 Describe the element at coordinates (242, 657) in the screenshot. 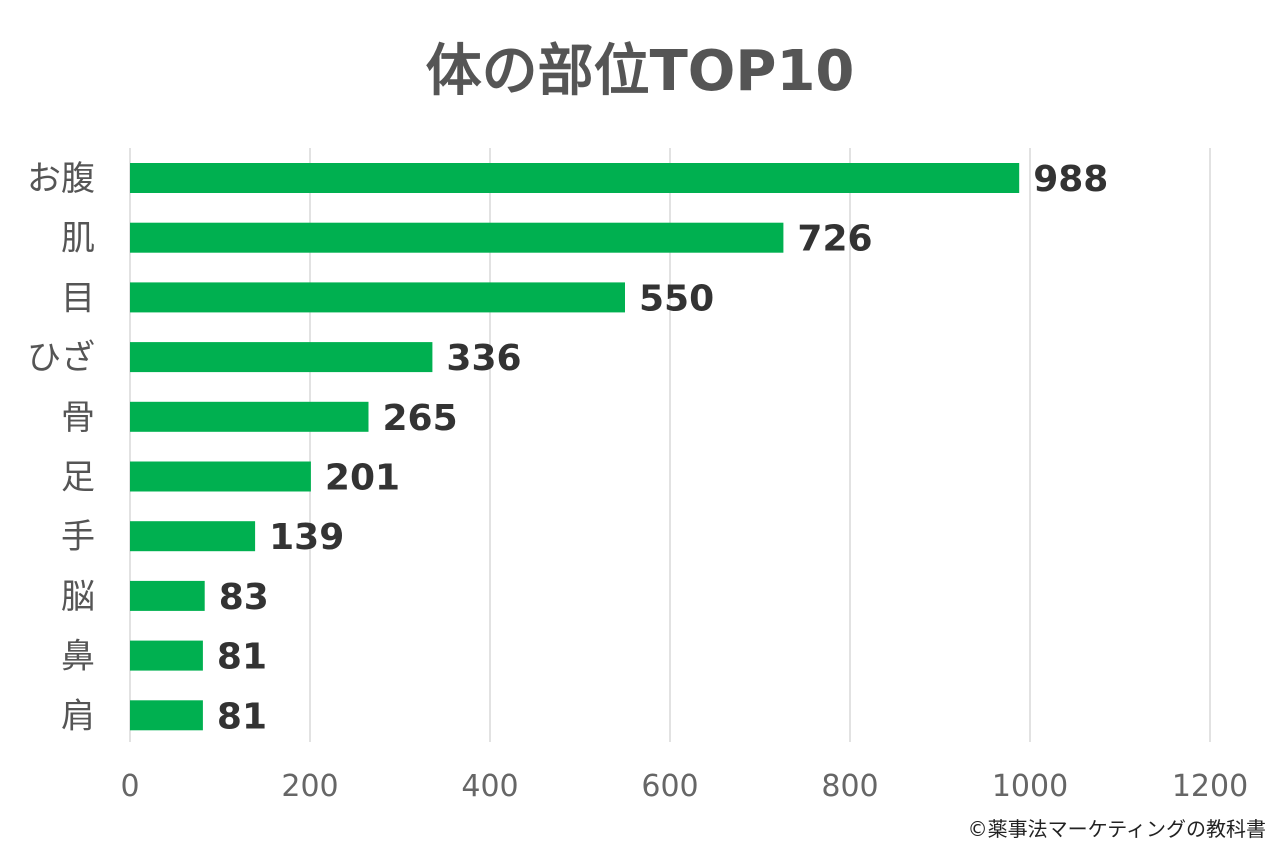

I see `value-label-9: 81` at that location.